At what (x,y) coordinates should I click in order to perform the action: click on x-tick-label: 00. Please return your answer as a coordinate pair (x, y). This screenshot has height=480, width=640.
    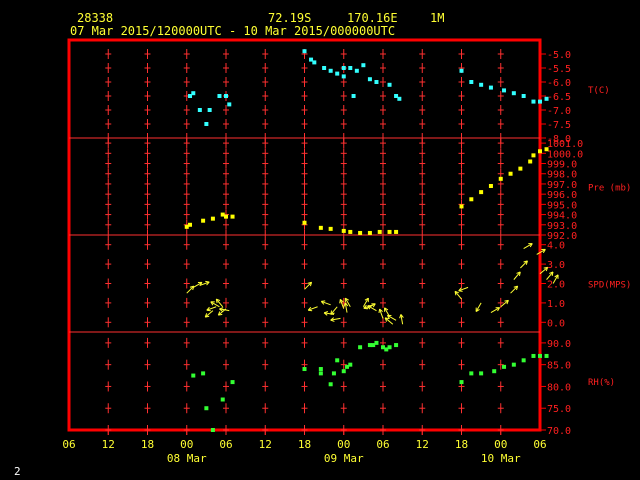
    Looking at the image, I should click on (186, 444).